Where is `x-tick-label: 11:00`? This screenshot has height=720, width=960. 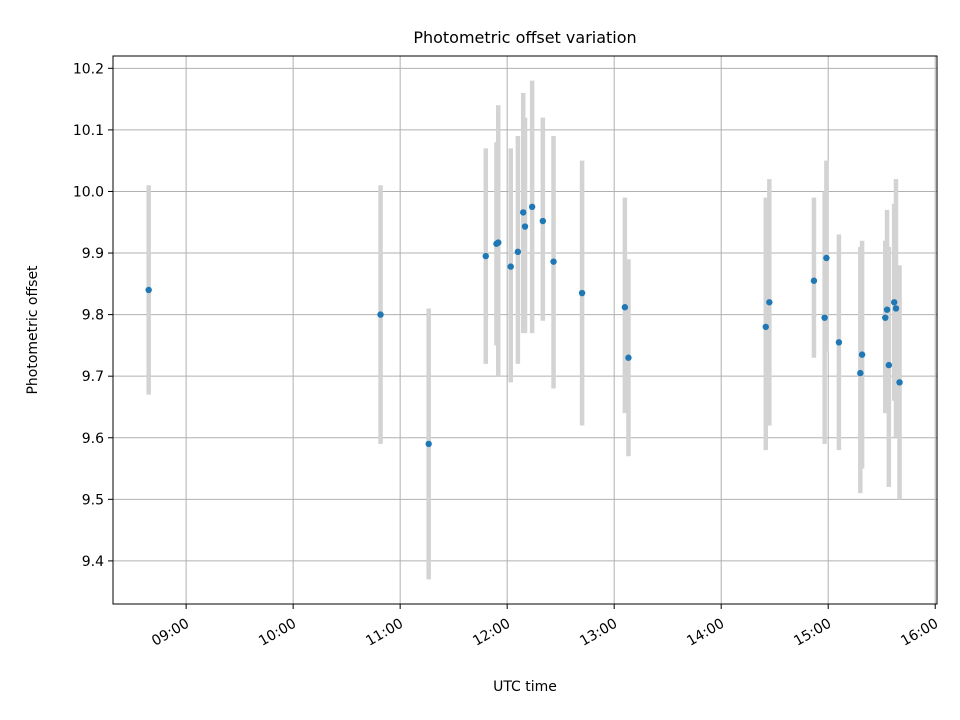 x-tick-label: 11:00 is located at coordinates (384, 633).